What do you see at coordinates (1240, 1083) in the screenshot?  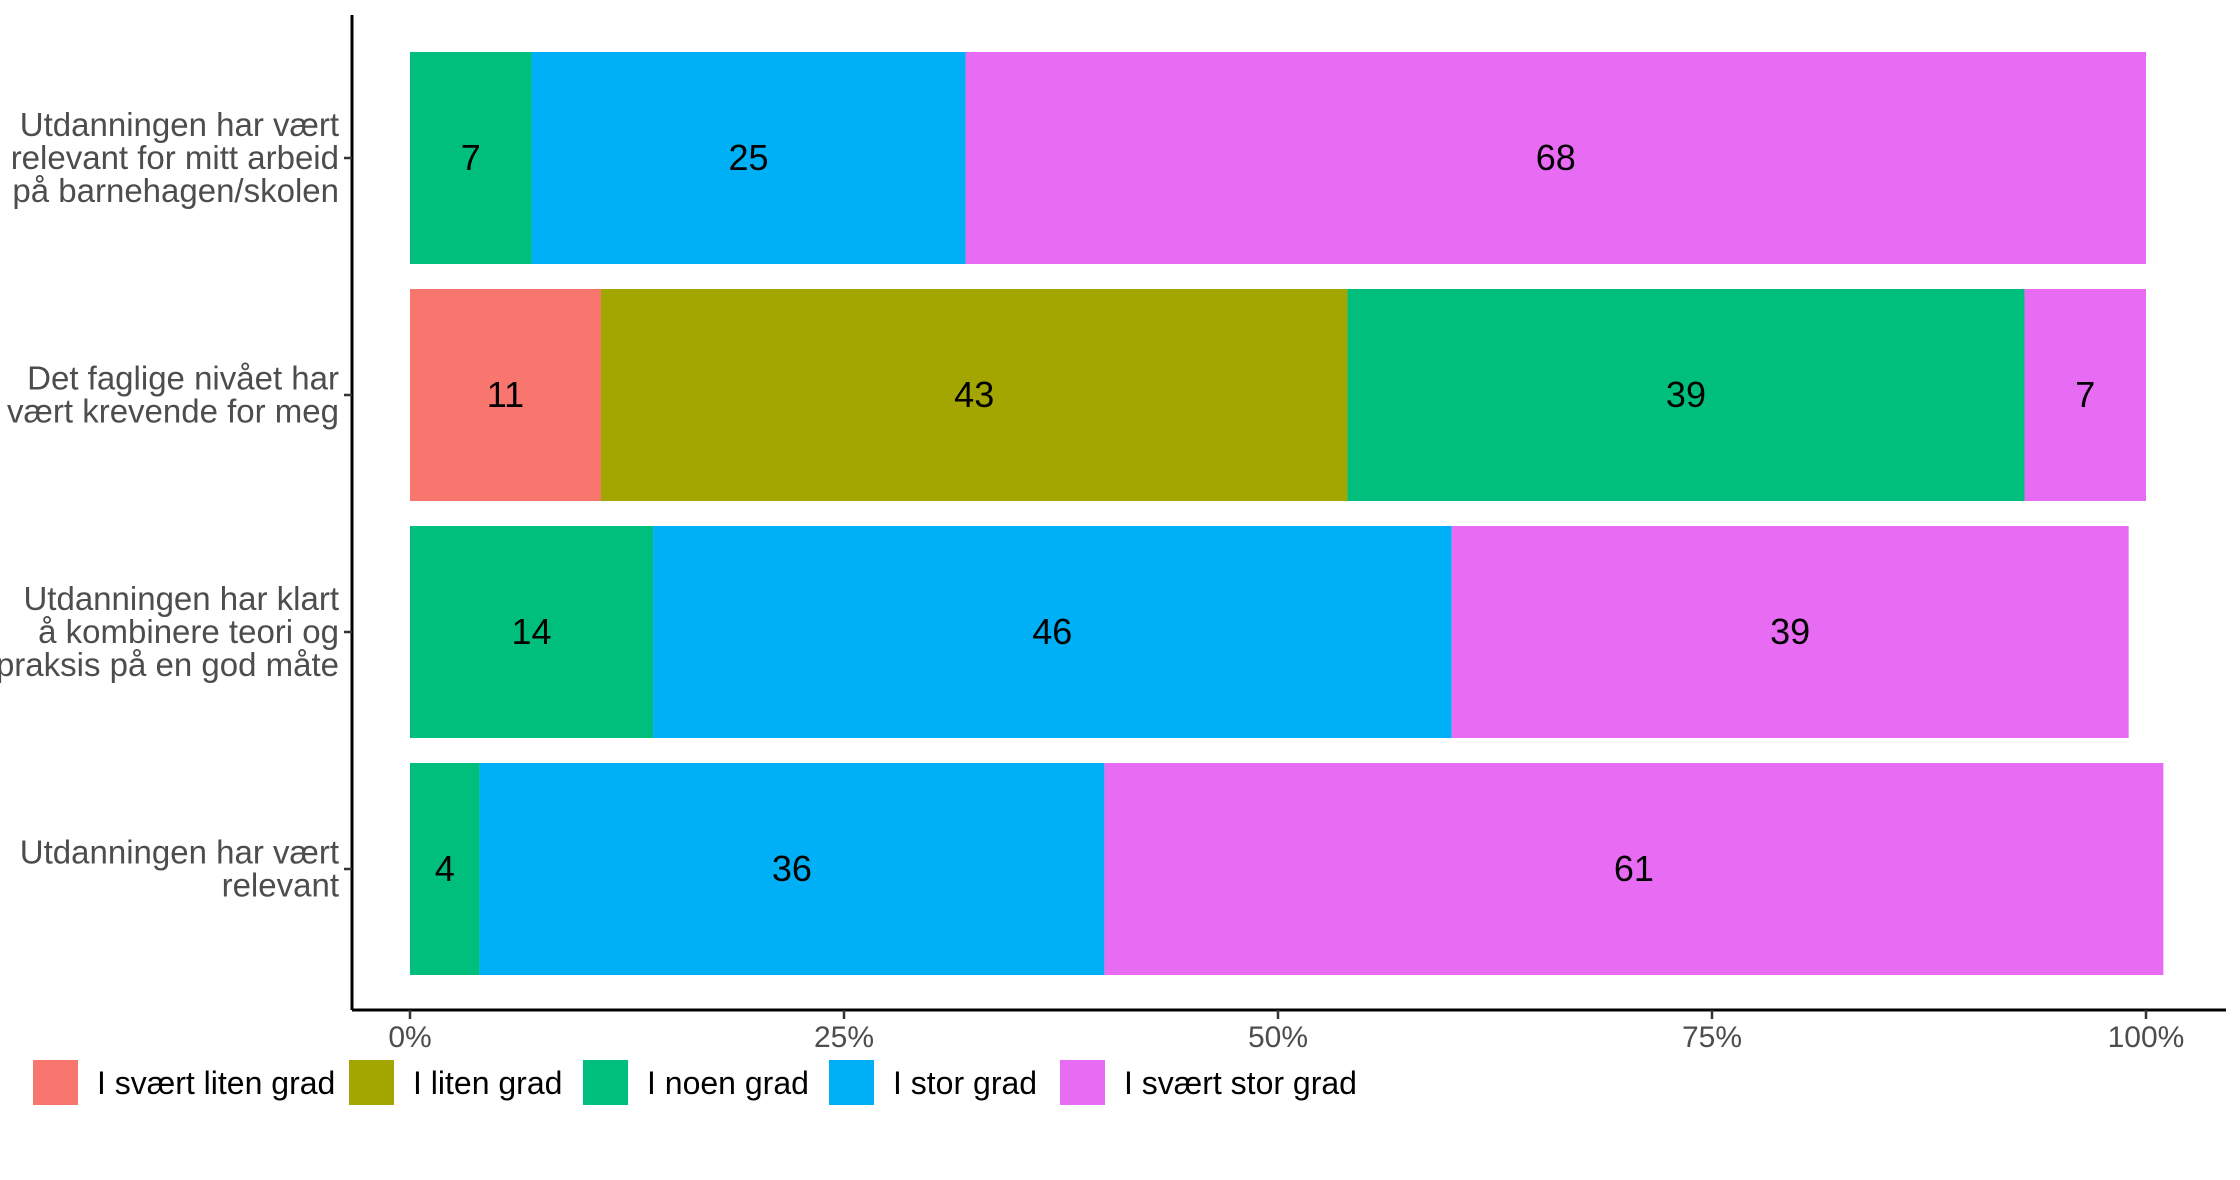 I see `legend-label-5: I svært stor grad` at bounding box center [1240, 1083].